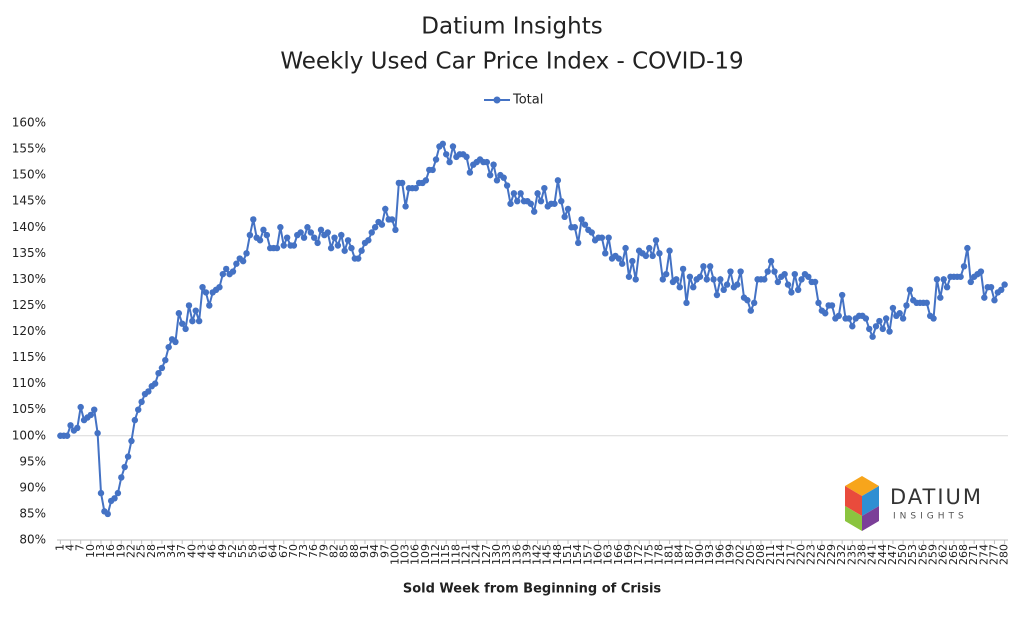  What do you see at coordinates (943, 554) in the screenshot?
I see `x-tick-label: 262` at bounding box center [943, 554].